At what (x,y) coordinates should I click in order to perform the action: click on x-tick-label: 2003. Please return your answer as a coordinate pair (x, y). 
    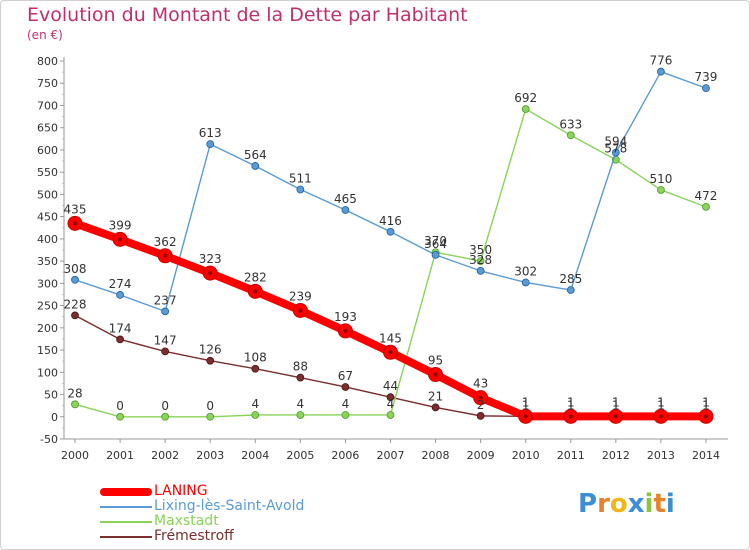
    Looking at the image, I should click on (210, 455).